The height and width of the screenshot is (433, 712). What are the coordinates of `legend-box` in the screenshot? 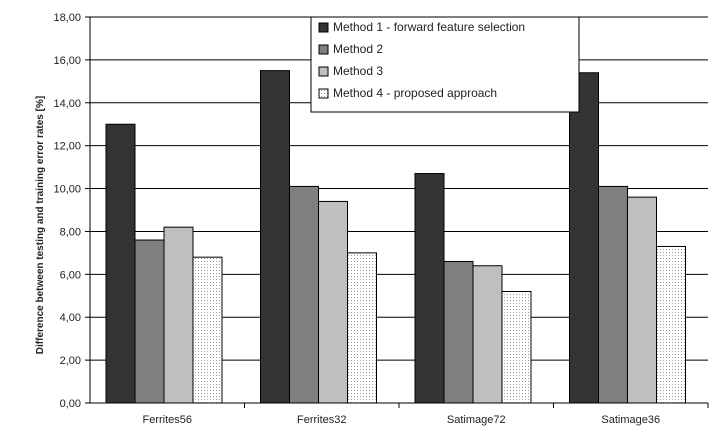 It's located at (445, 64).